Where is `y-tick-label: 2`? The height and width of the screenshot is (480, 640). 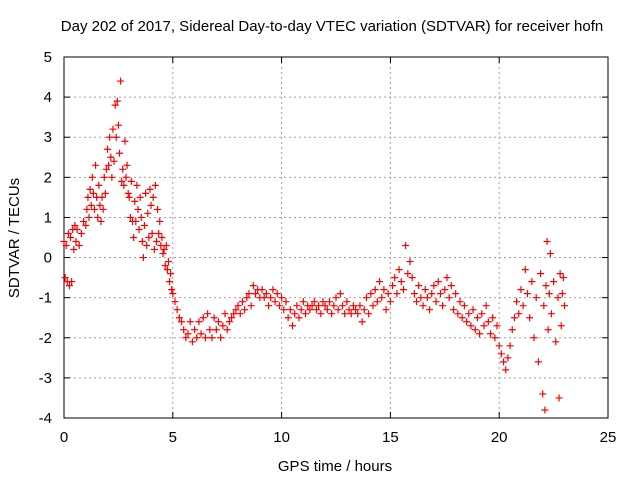 y-tick-label: 2 is located at coordinates (48, 177).